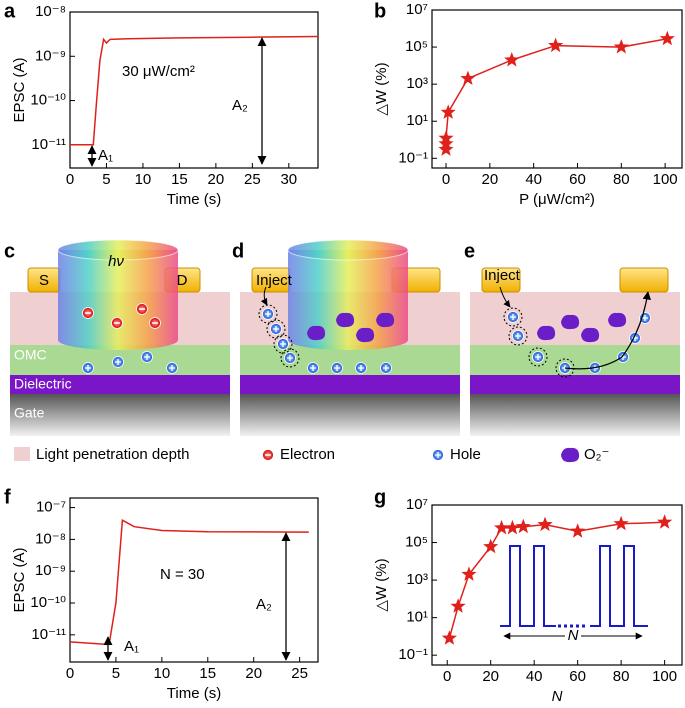 The height and width of the screenshot is (708, 685). Describe the element at coordinates (194, 199) in the screenshot. I see `x-axis-label: Time (s)` at that location.